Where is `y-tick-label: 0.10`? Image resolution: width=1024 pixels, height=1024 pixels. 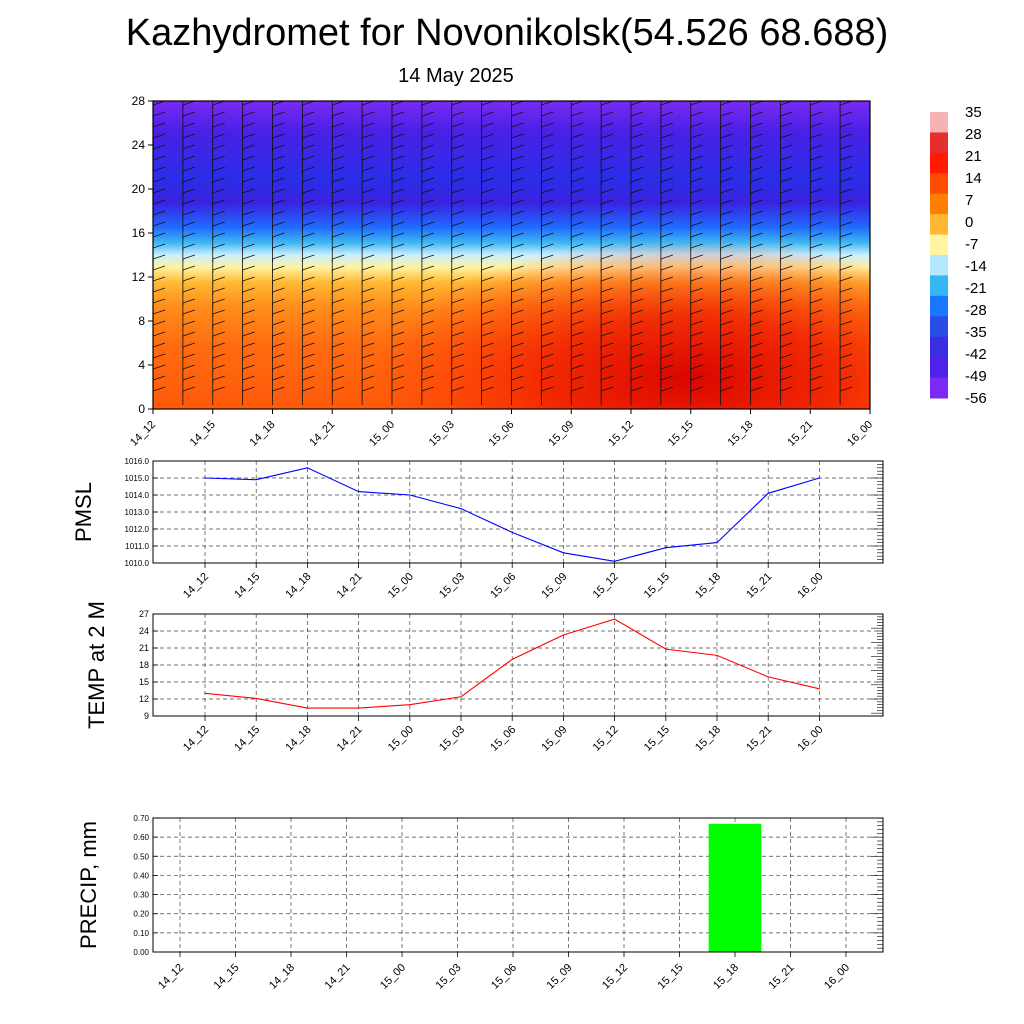
y-tick-label: 0.10 is located at coordinates (141, 933).